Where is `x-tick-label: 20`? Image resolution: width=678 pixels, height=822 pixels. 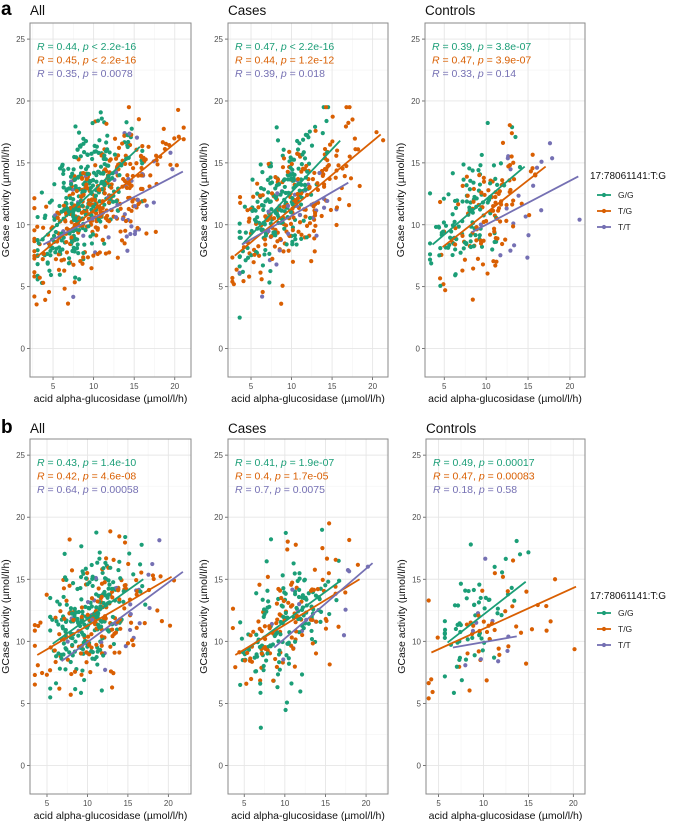 x-tick-label: 20 is located at coordinates (372, 386).